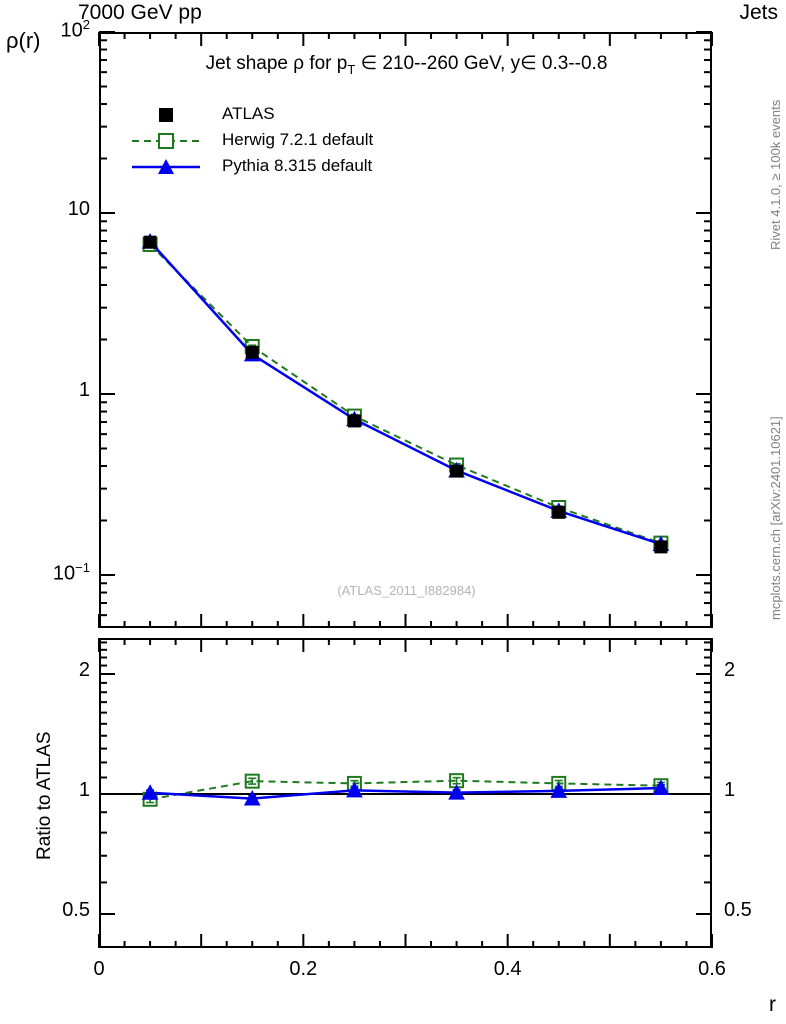 The height and width of the screenshot is (1024, 786). Describe the element at coordinates (99, 969) in the screenshot. I see `x-tick-label: 0` at that location.